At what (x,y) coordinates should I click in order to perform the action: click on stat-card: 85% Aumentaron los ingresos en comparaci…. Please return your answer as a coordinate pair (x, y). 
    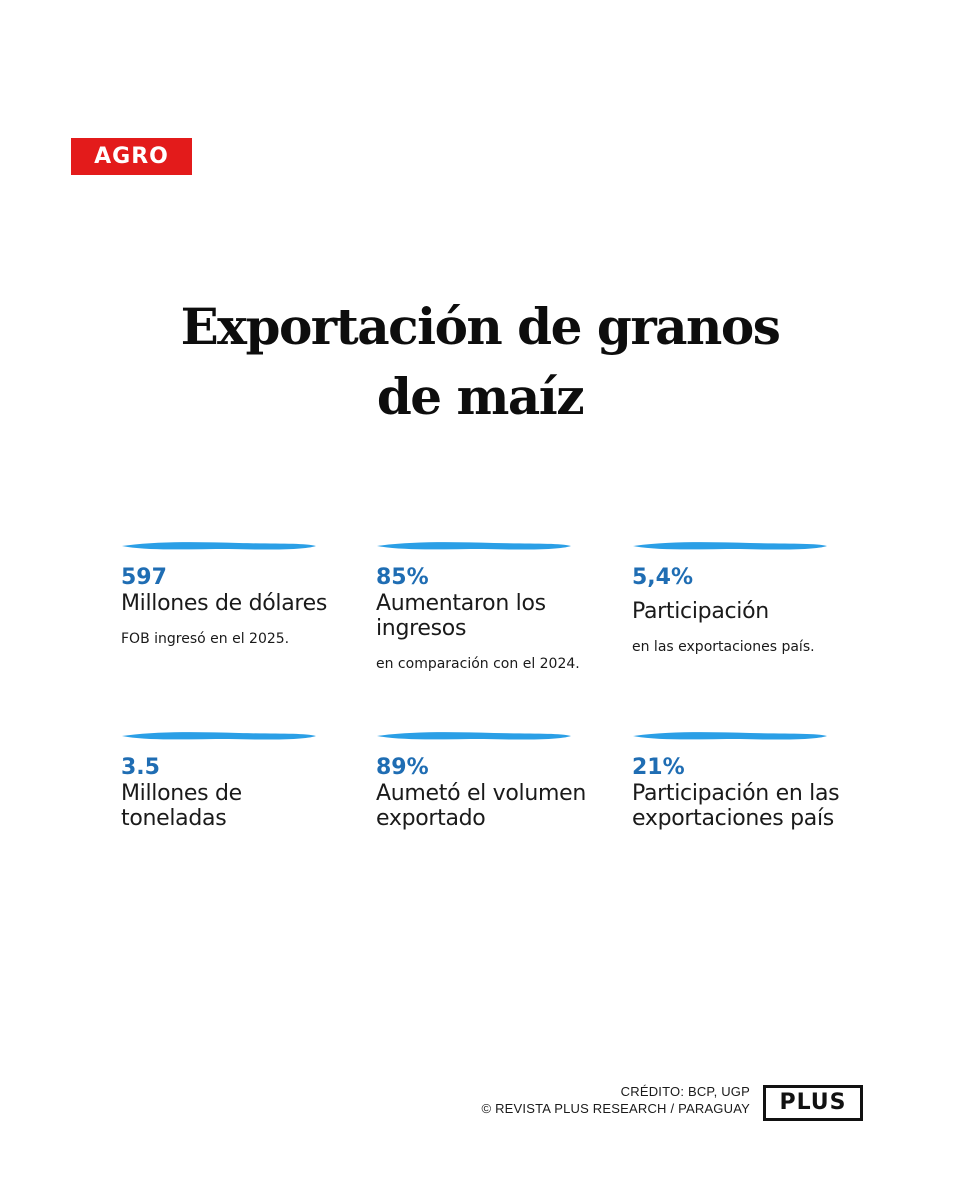
    Looking at the image, I should click on (492, 606).